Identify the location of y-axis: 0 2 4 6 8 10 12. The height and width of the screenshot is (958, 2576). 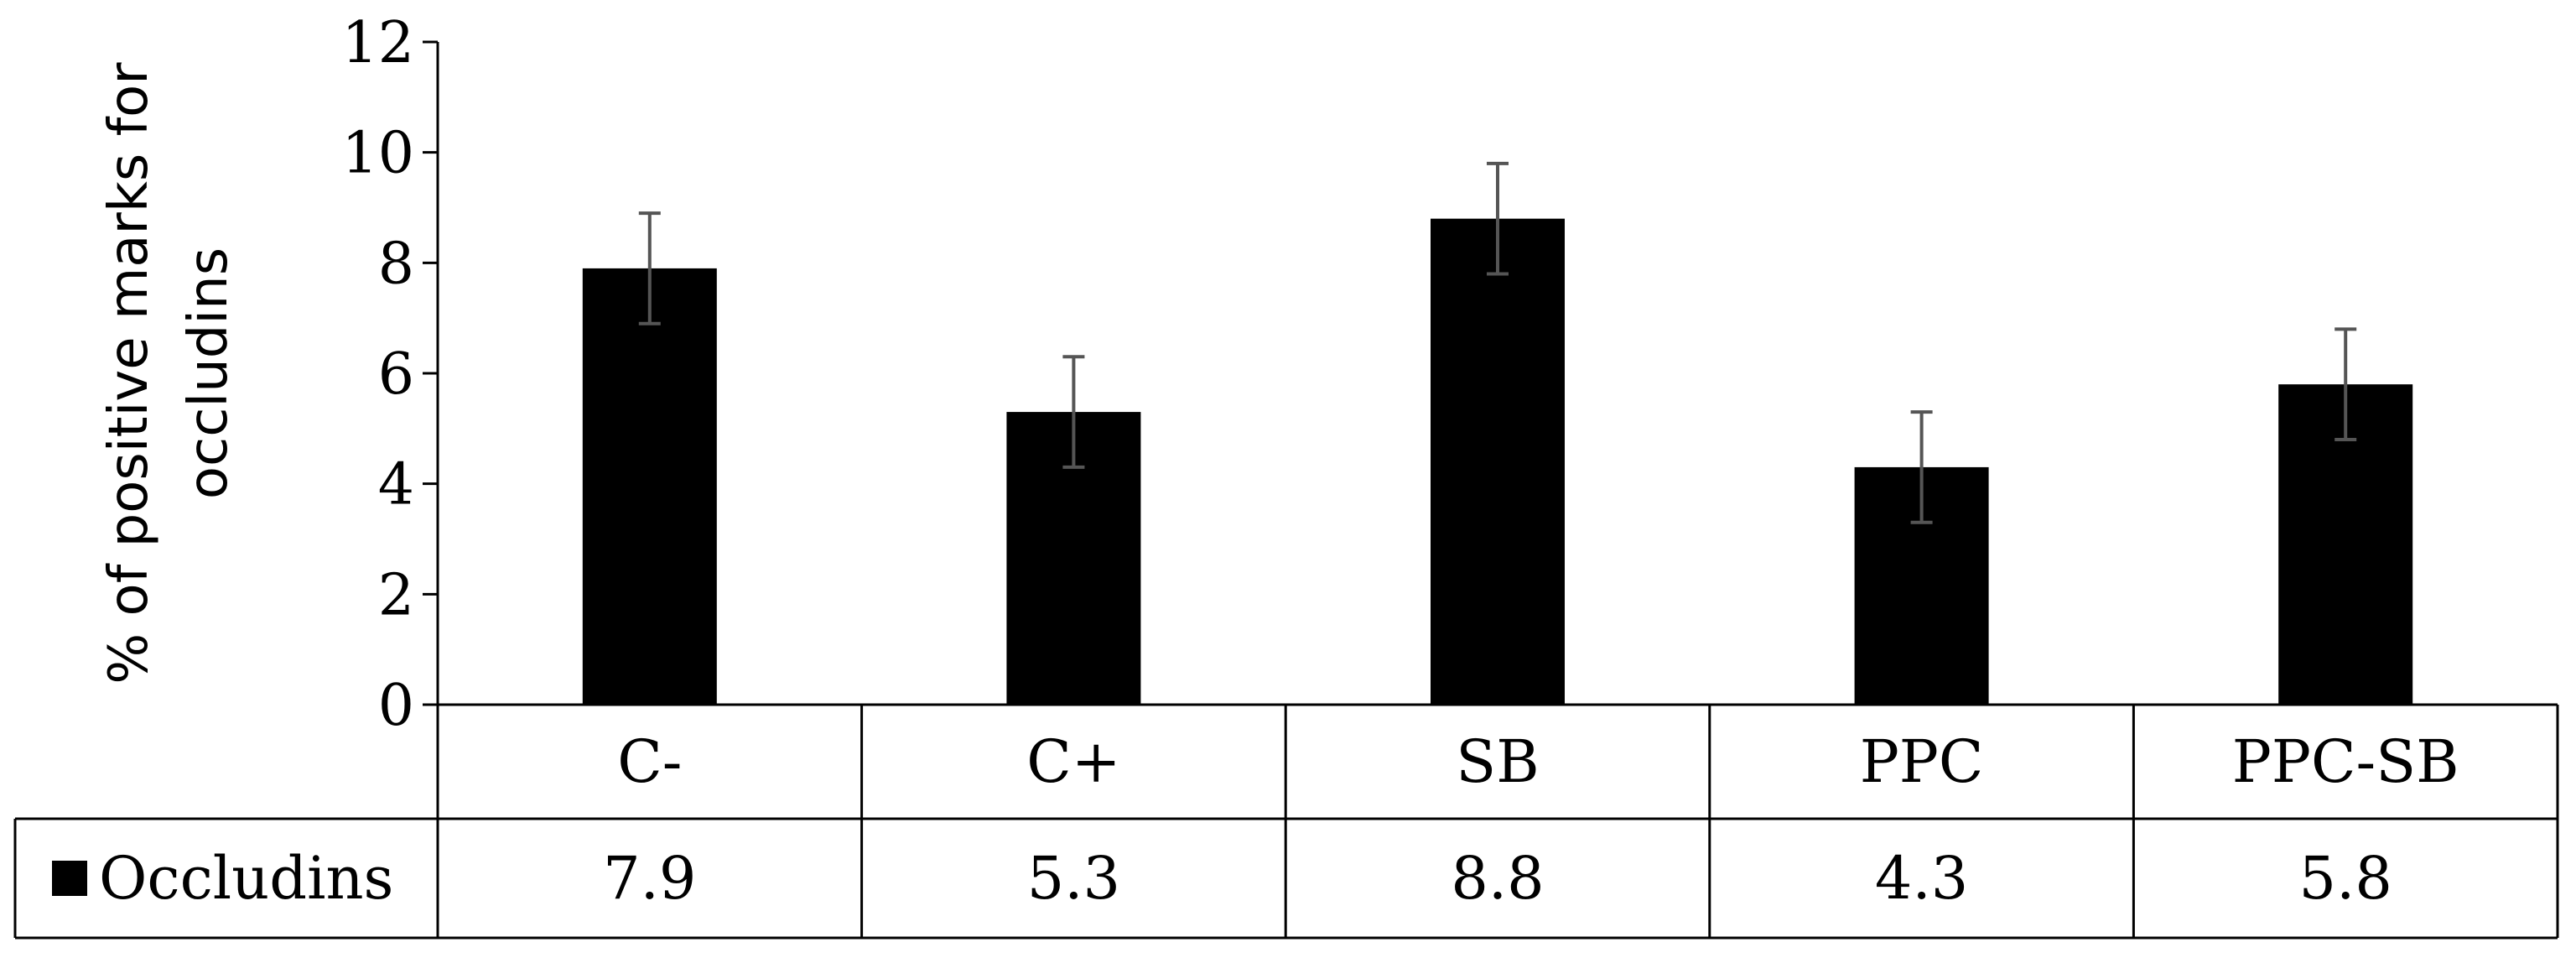
(390, 374).